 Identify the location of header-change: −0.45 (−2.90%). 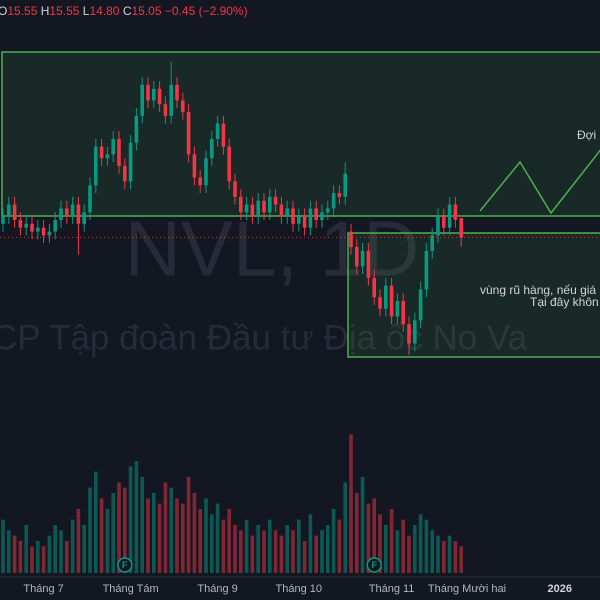
(206, 11).